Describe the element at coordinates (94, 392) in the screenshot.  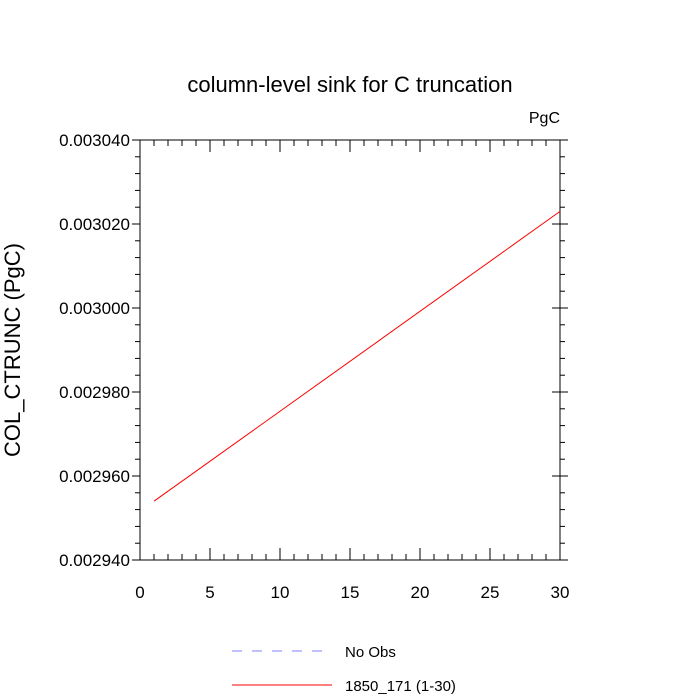
I see `y-tick-label: 0.002980` at that location.